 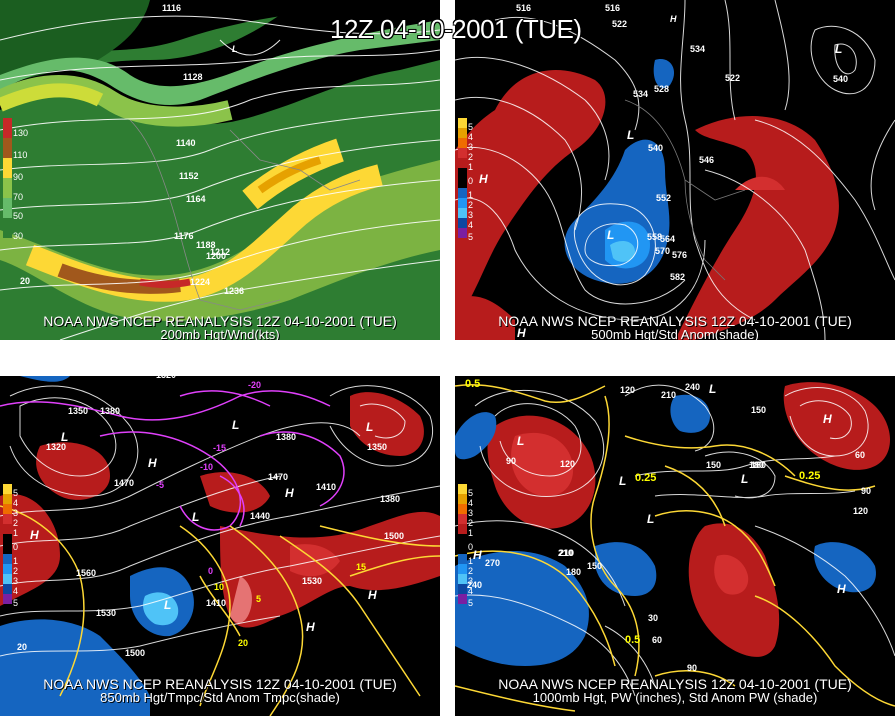 I want to click on contour-label: 1236, so click(x=234, y=291).